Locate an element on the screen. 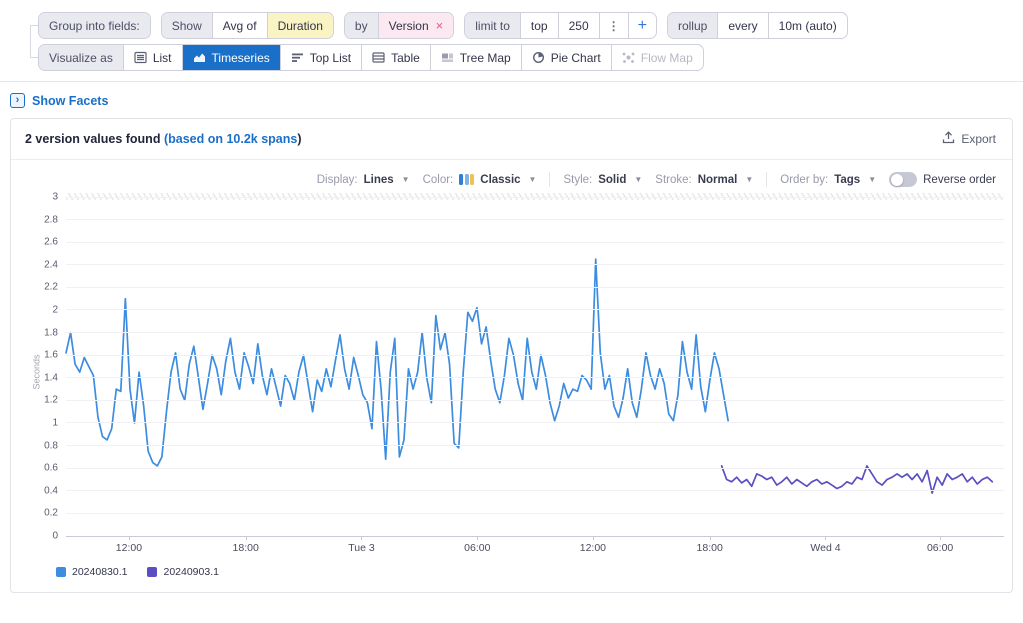 Image resolution: width=1023 pixels, height=623 pixels. export-button: Export is located at coordinates (969, 139).